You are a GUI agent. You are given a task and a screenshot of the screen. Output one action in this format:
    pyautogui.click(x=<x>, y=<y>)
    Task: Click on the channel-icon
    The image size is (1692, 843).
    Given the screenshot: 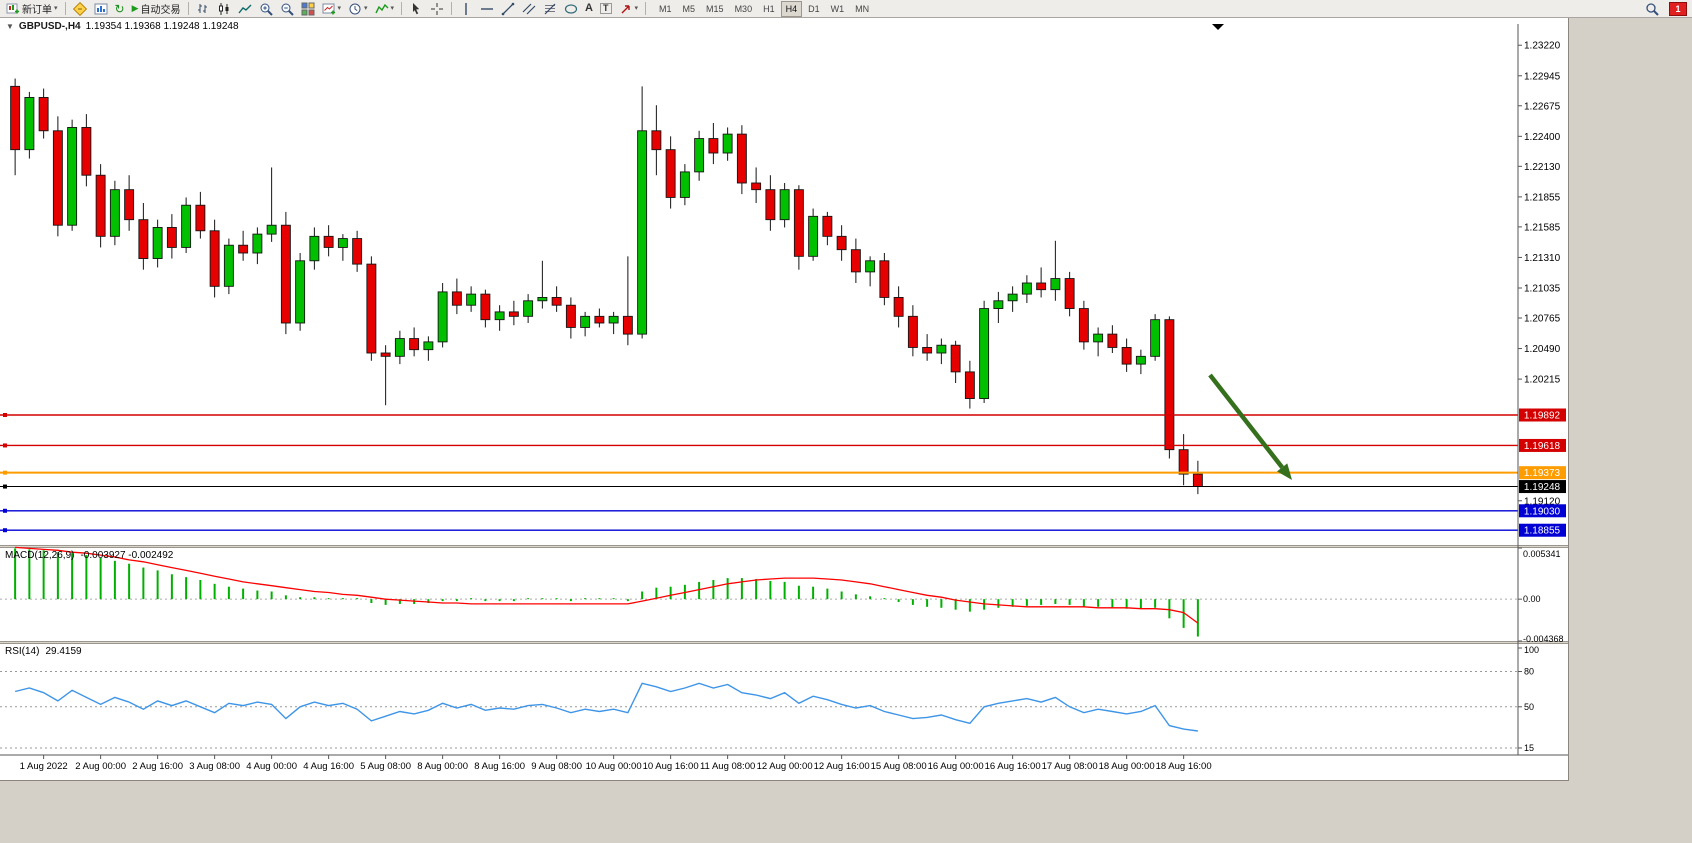 What is the action you would take?
    pyautogui.click(x=529, y=8)
    